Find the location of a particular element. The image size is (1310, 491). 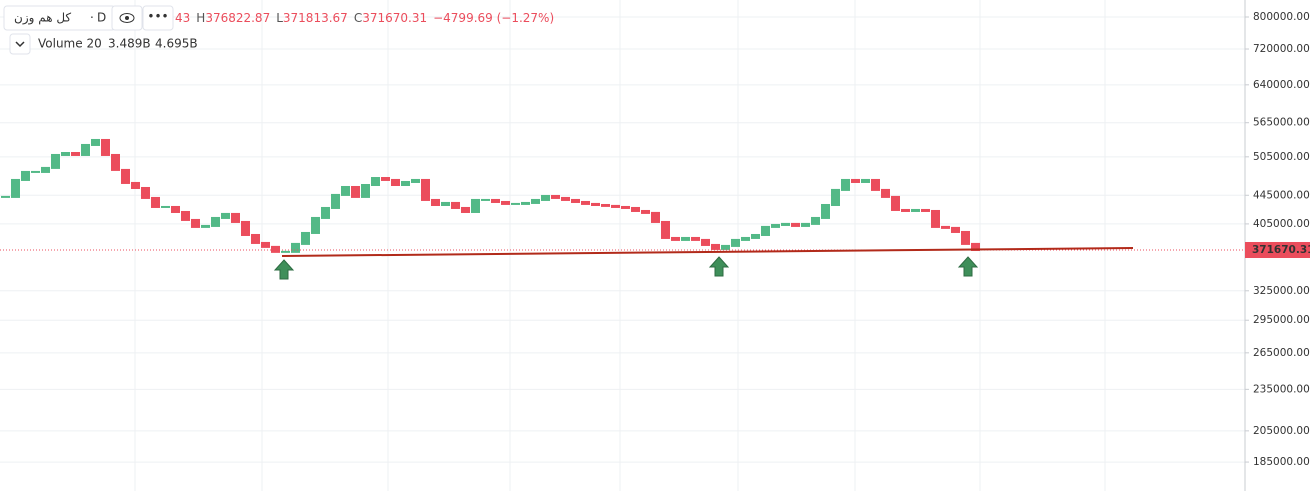

collapse-button is located at coordinates (20, 44).